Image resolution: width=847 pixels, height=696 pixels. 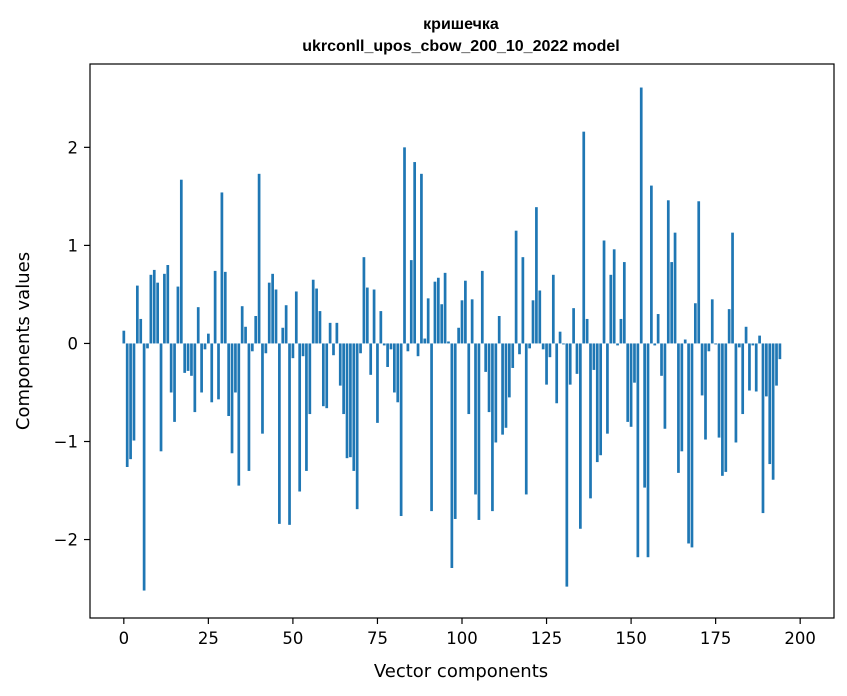 What do you see at coordinates (377, 638) in the screenshot?
I see `x-tick-label: 75` at bounding box center [377, 638].